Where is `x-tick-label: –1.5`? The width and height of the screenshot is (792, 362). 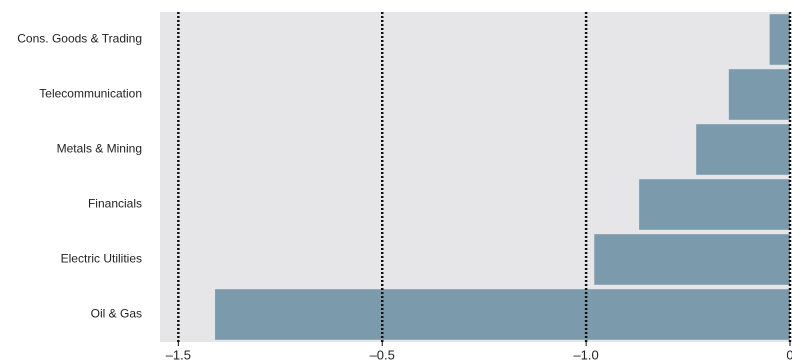 x-tick-label: –1.5 is located at coordinates (178, 354).